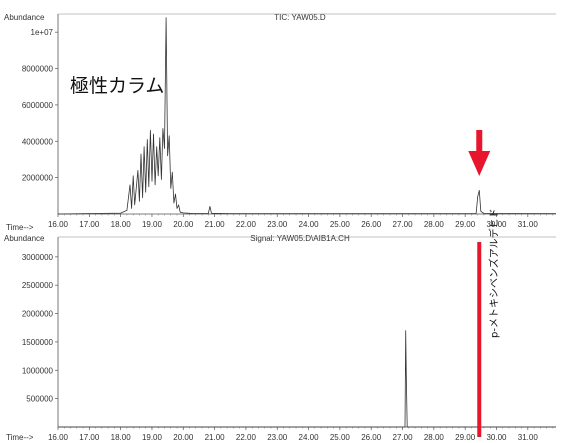 This screenshot has width=566, height=443. What do you see at coordinates (465, 224) in the screenshot?
I see `tic-x-tick-label: 29.00` at bounding box center [465, 224].